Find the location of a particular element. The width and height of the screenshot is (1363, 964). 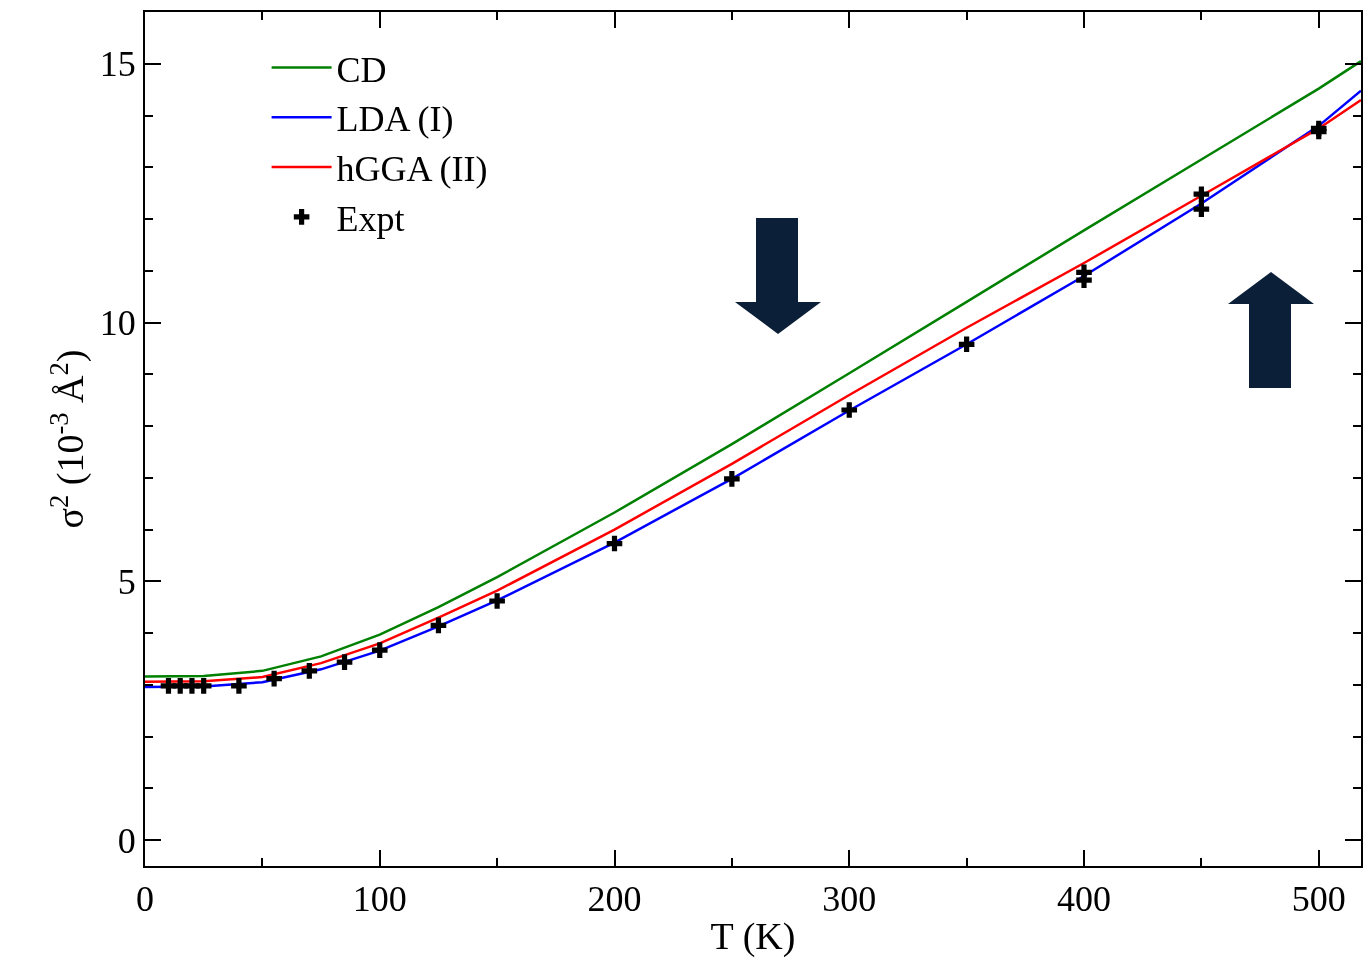

x-tick-label: 200 is located at coordinates (614, 899).